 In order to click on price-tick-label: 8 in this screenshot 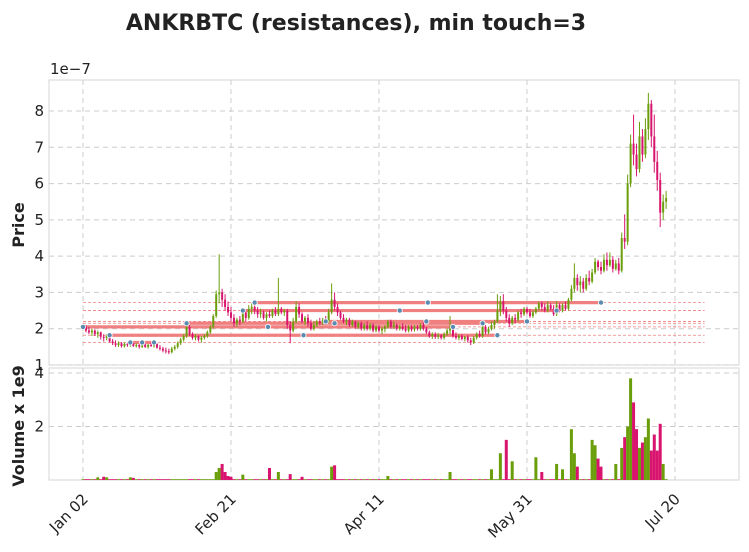, I will do `click(39, 111)`.